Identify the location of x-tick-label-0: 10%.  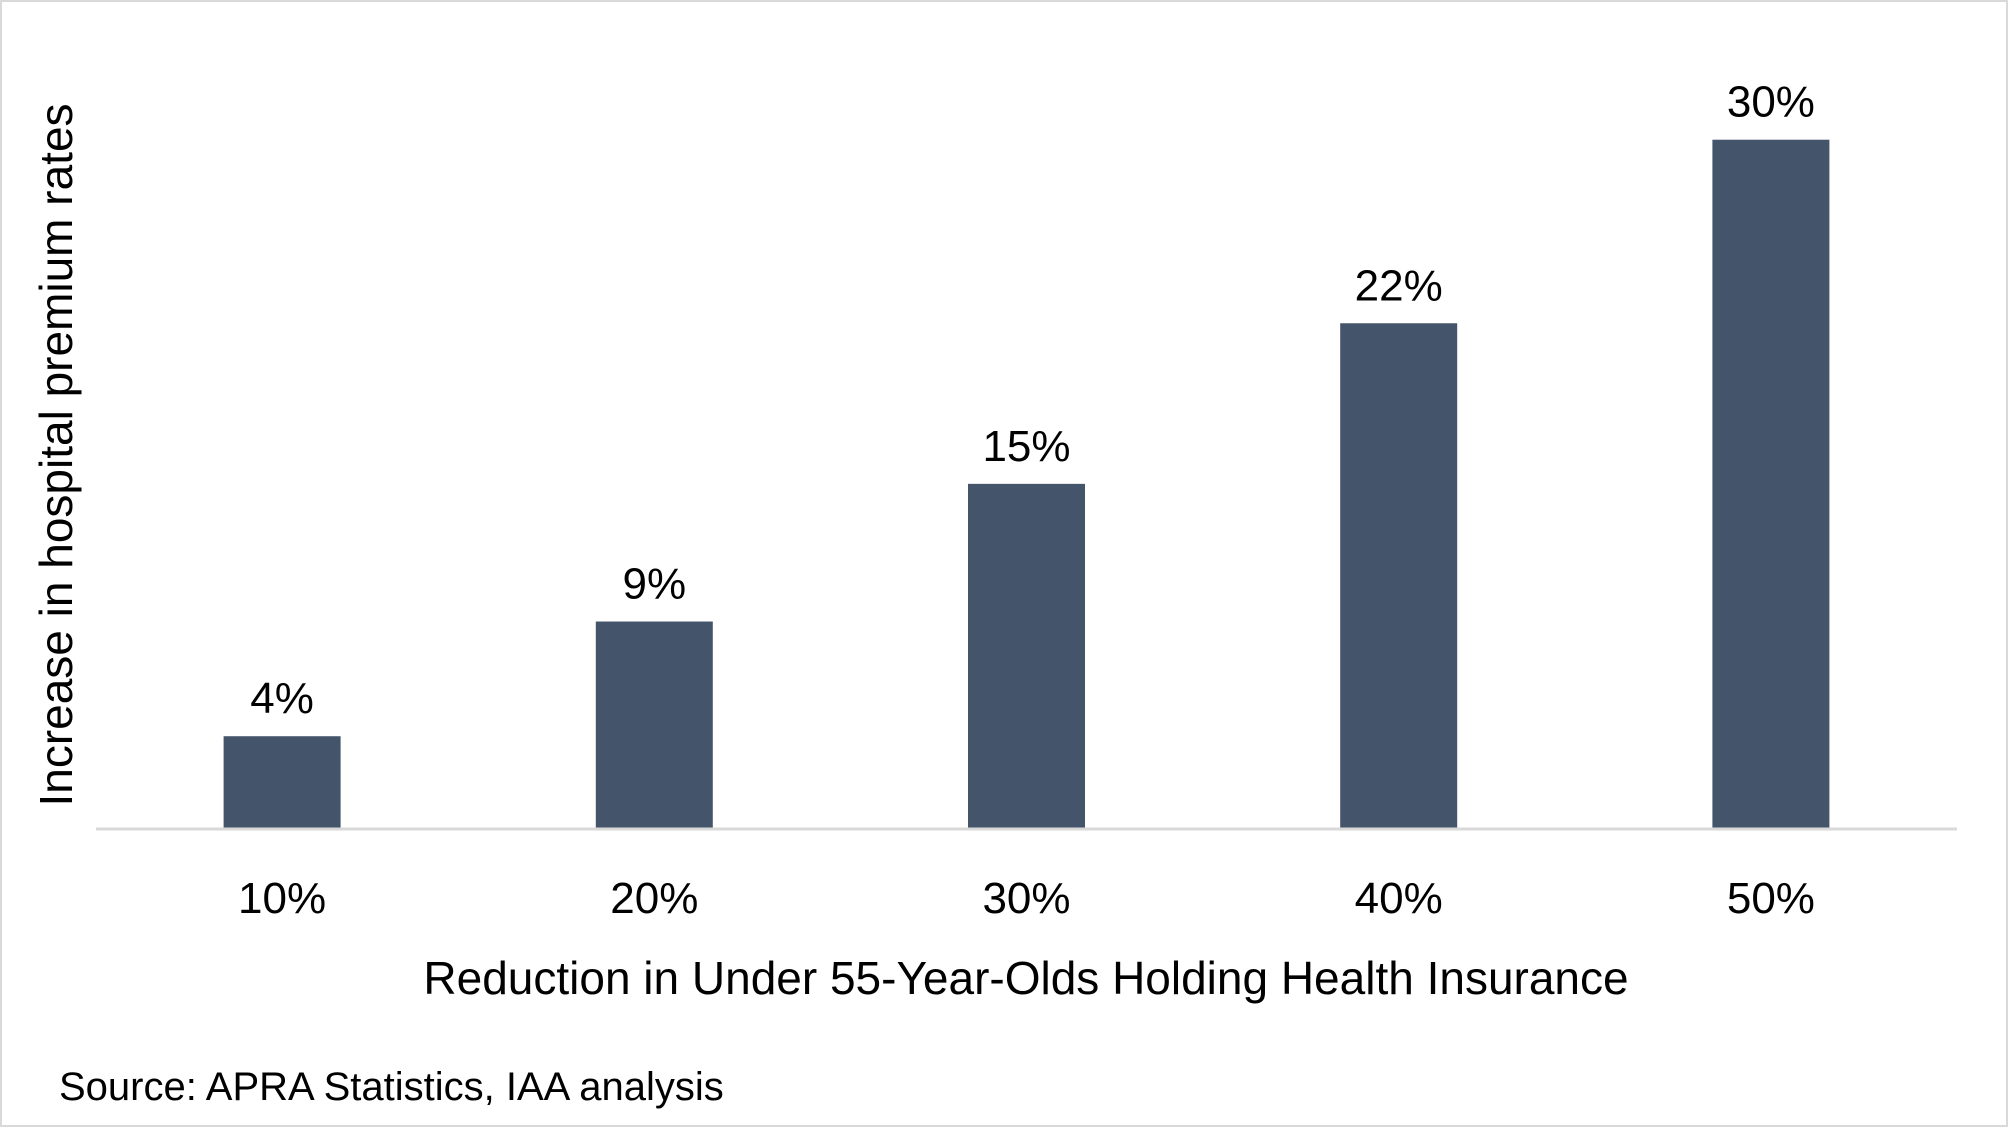
(282, 898).